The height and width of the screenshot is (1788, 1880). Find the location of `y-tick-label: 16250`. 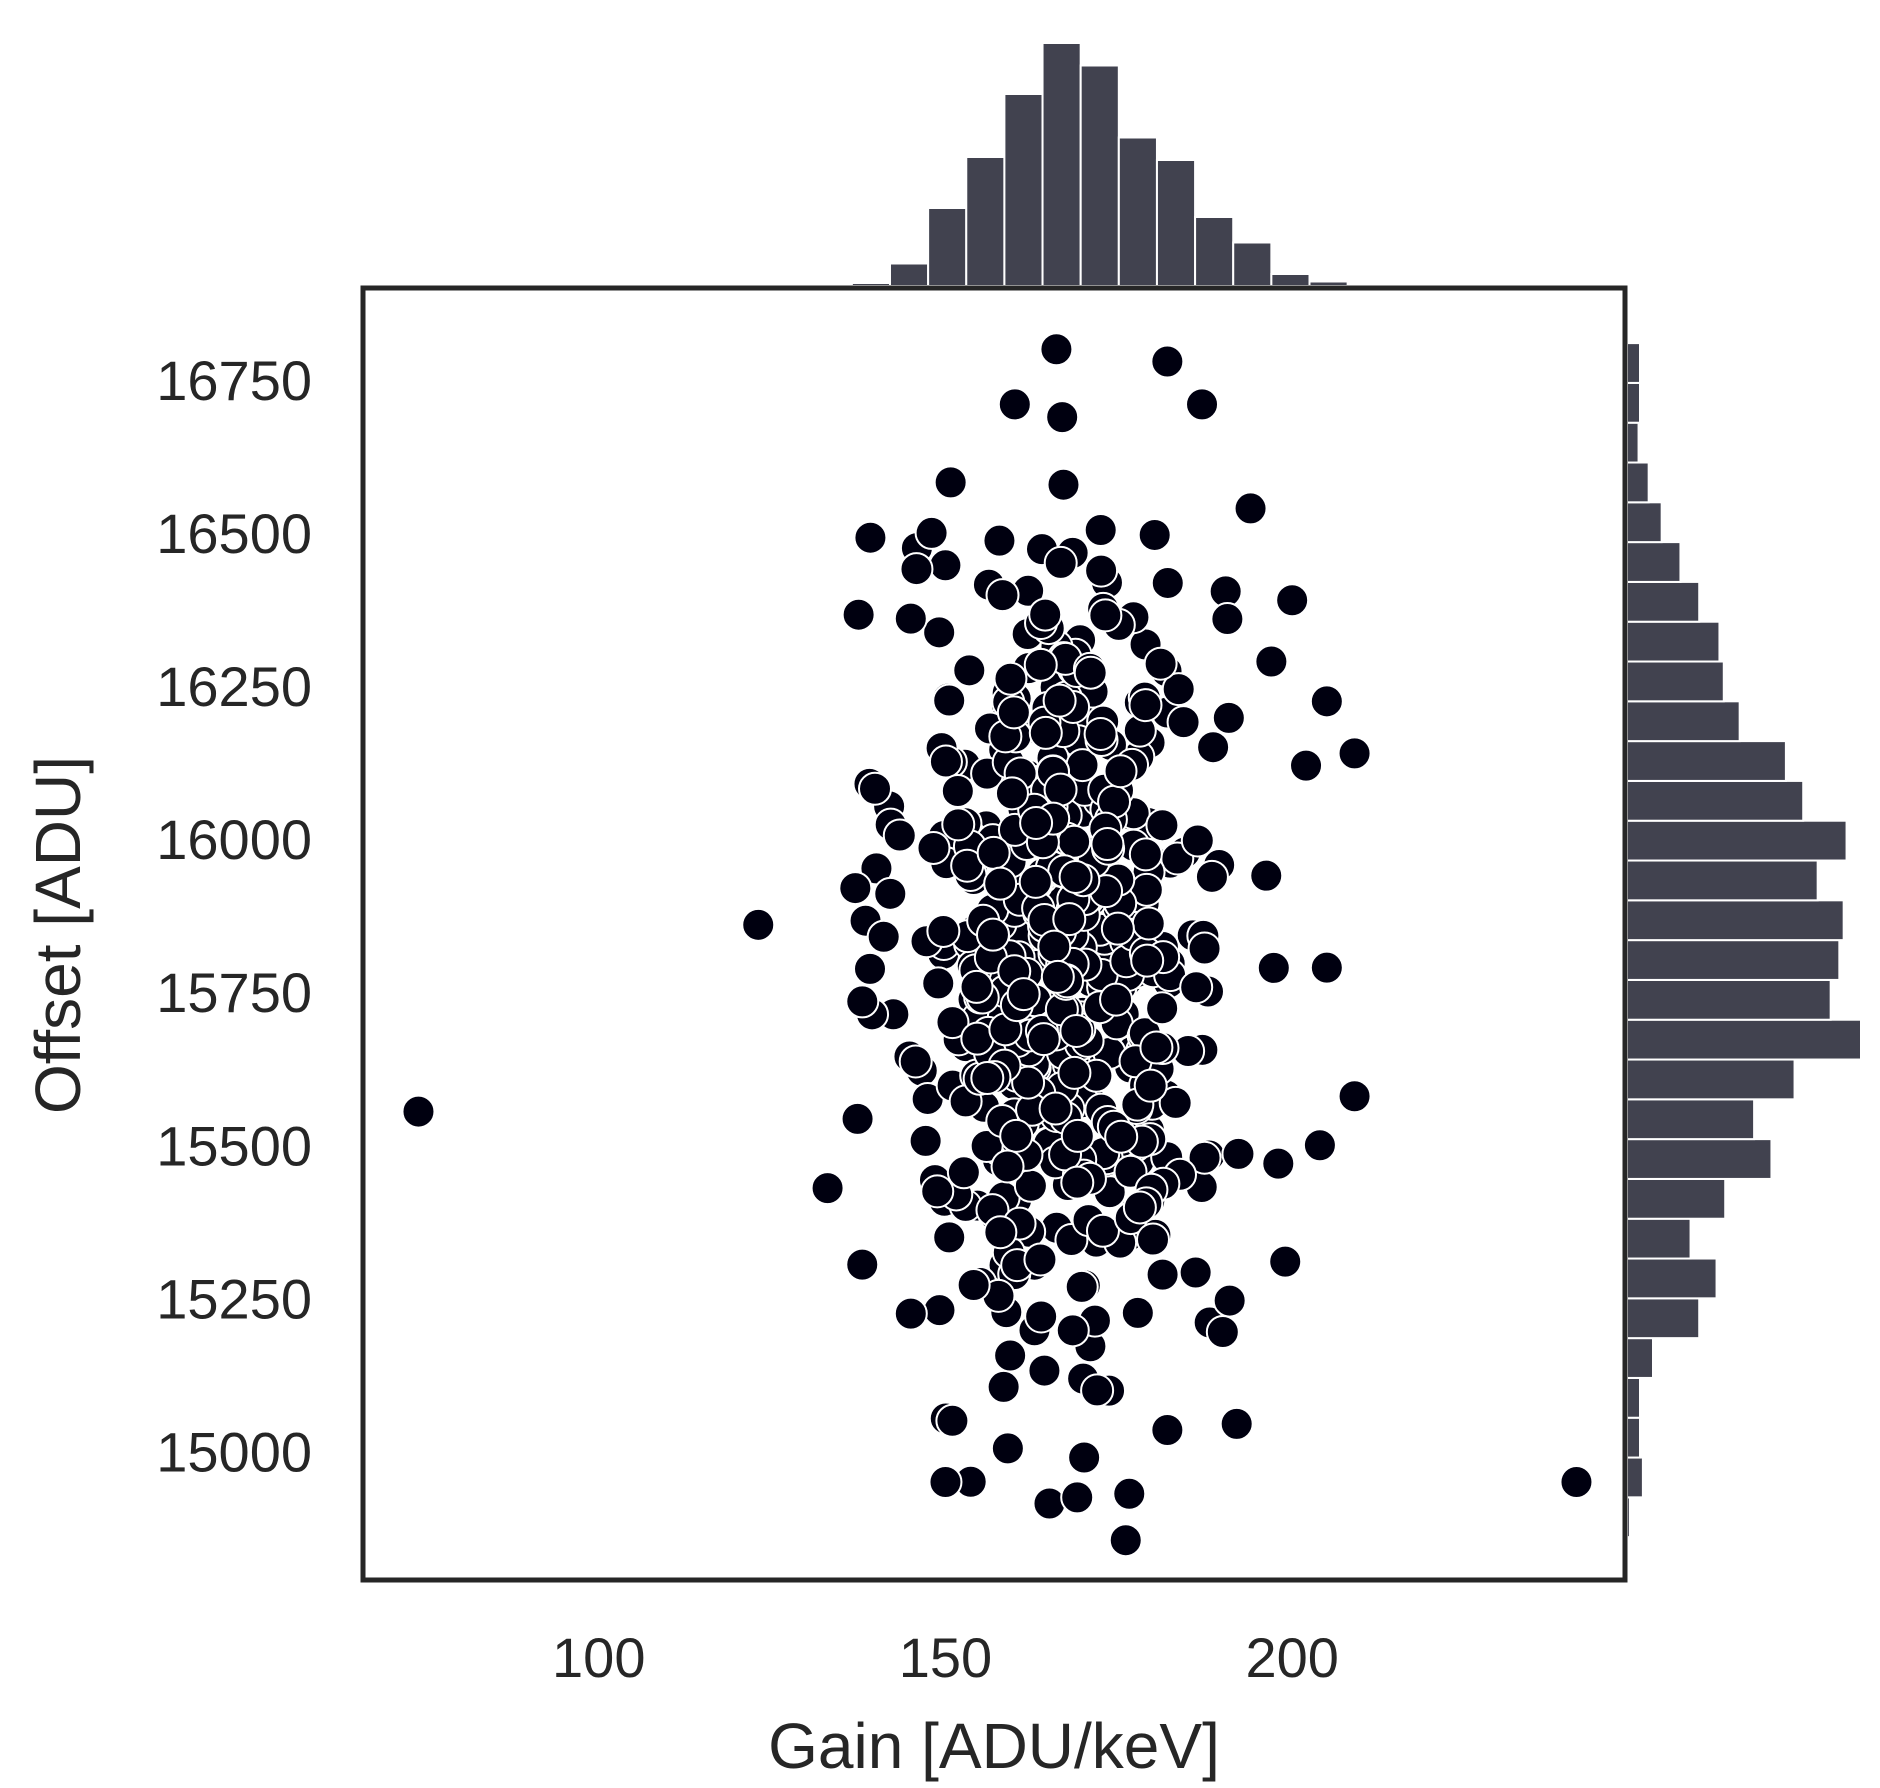

y-tick-label: 16250 is located at coordinates (234, 686).